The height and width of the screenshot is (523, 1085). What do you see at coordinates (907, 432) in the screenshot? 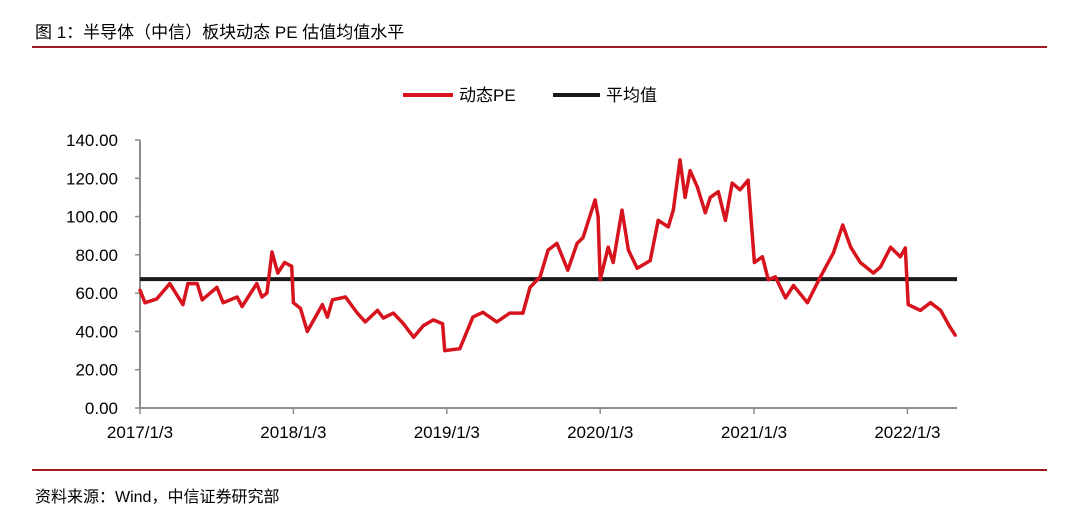
I see `x-tick-label: 2022/1/3` at bounding box center [907, 432].